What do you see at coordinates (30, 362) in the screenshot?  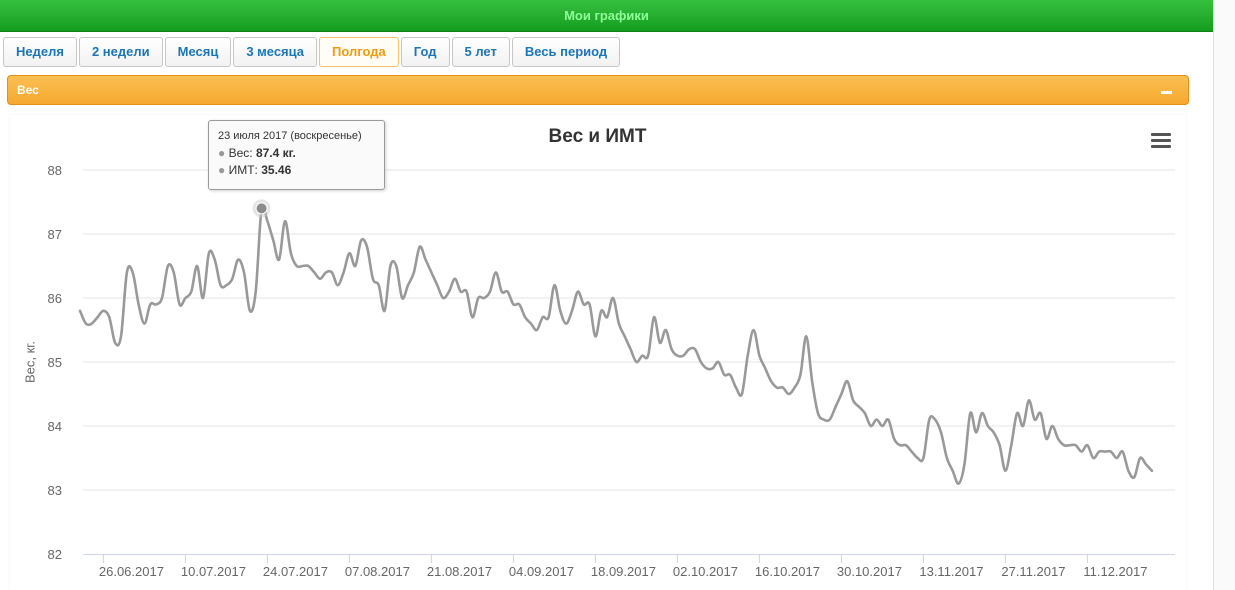 I see `y-axis-title: Вес, кг.` at bounding box center [30, 362].